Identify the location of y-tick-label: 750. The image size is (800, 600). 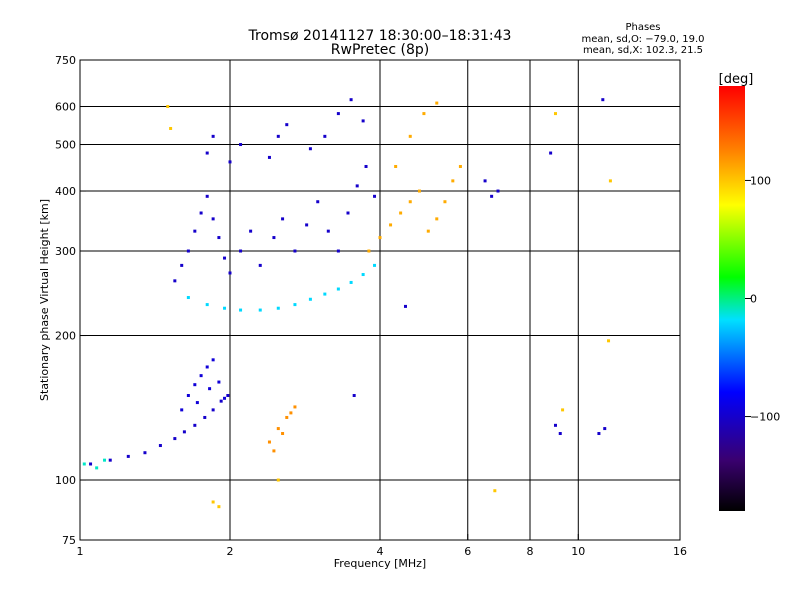
(65, 60).